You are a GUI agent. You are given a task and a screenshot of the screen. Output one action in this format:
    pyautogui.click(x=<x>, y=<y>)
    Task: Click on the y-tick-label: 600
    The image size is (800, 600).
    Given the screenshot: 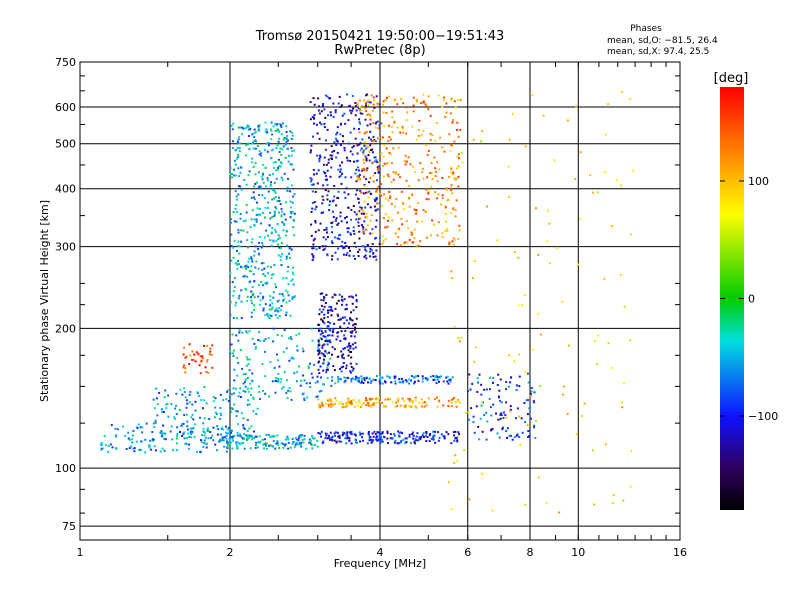 What is the action you would take?
    pyautogui.click(x=65, y=107)
    